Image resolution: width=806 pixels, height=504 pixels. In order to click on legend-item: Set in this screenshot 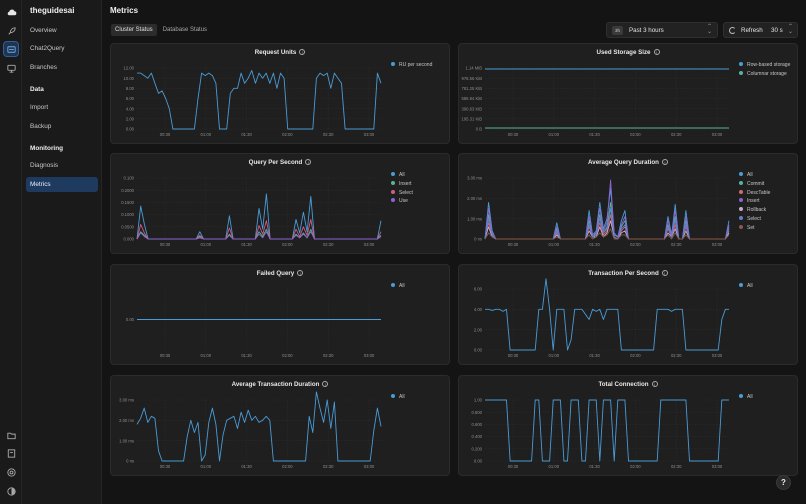, I will do `click(754, 228)`.